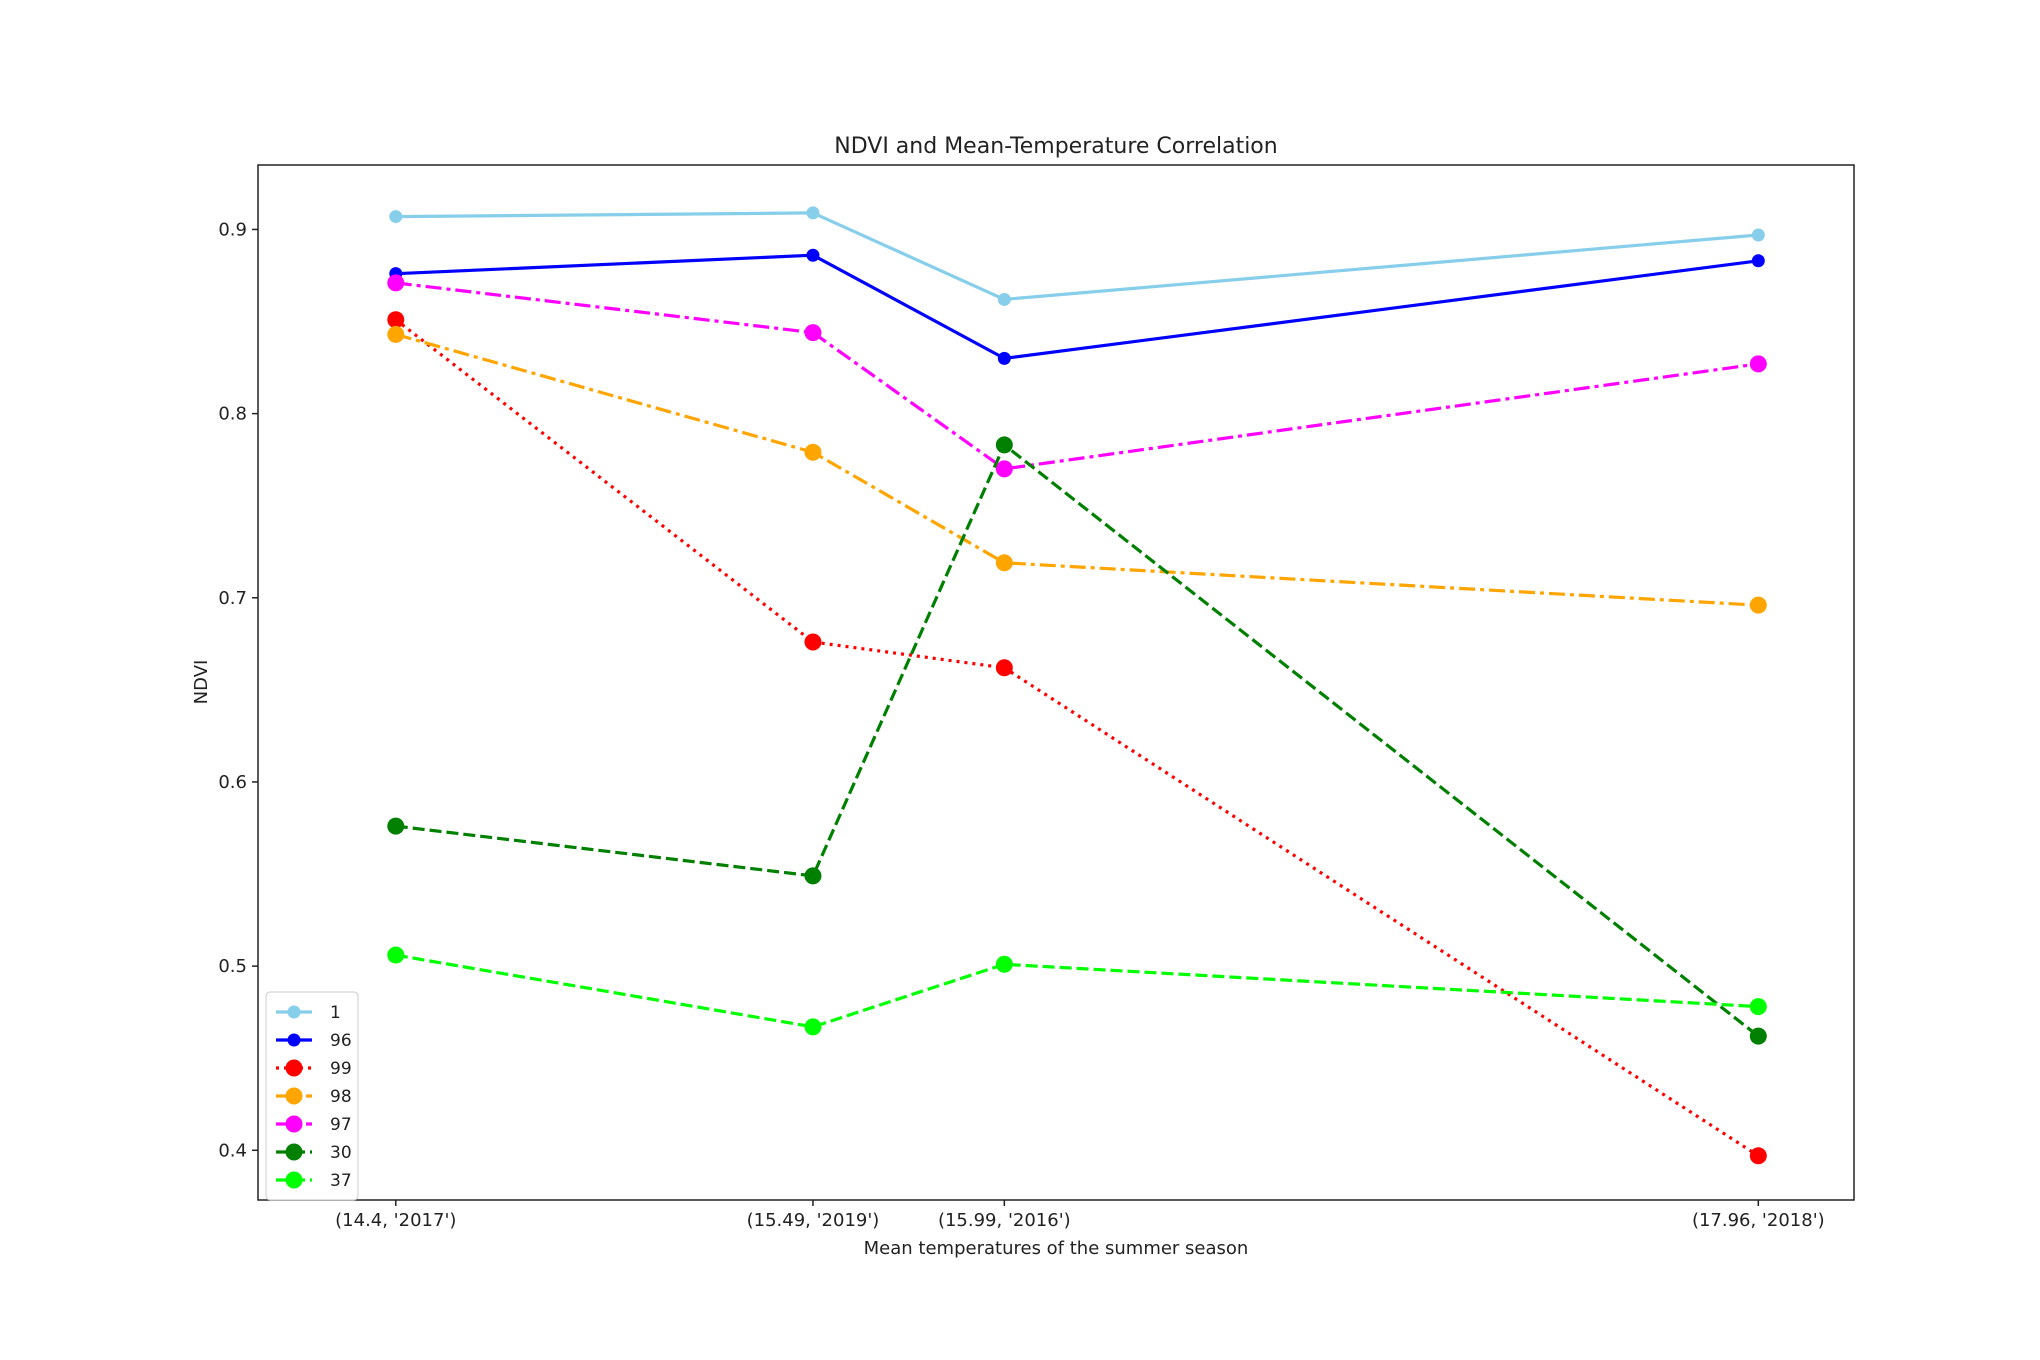 This screenshot has height=1360, width=2040. Describe the element at coordinates (1055, 146) in the screenshot. I see `chart-title: NDVI and Mean-Temperature Correlation` at that location.